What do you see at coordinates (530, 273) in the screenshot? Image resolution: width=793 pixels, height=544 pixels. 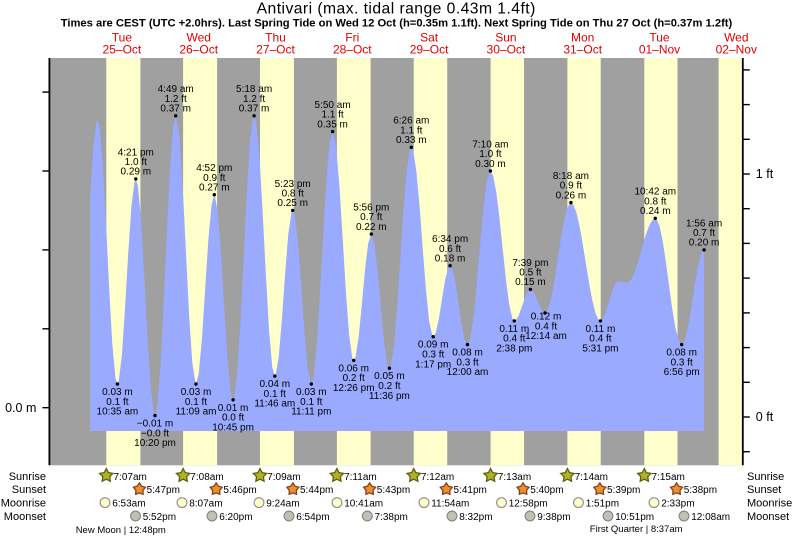 I see `svg-text: 0.5 ft` at bounding box center [530, 273].